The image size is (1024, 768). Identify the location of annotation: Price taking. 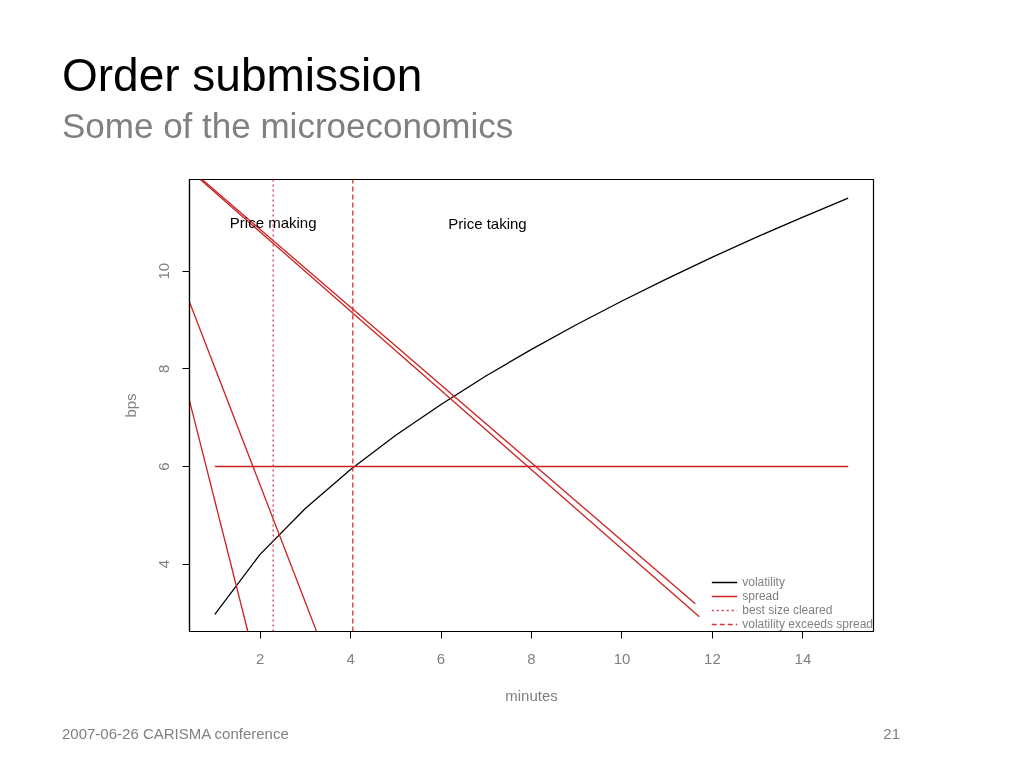
(487, 223).